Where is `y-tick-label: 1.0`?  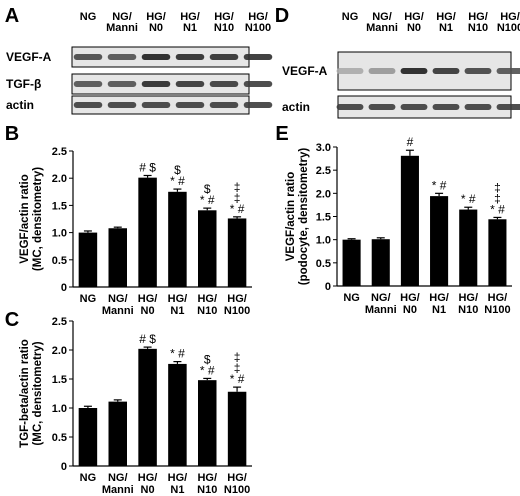
y-tick-label: 1.0 is located at coordinates (323, 241).